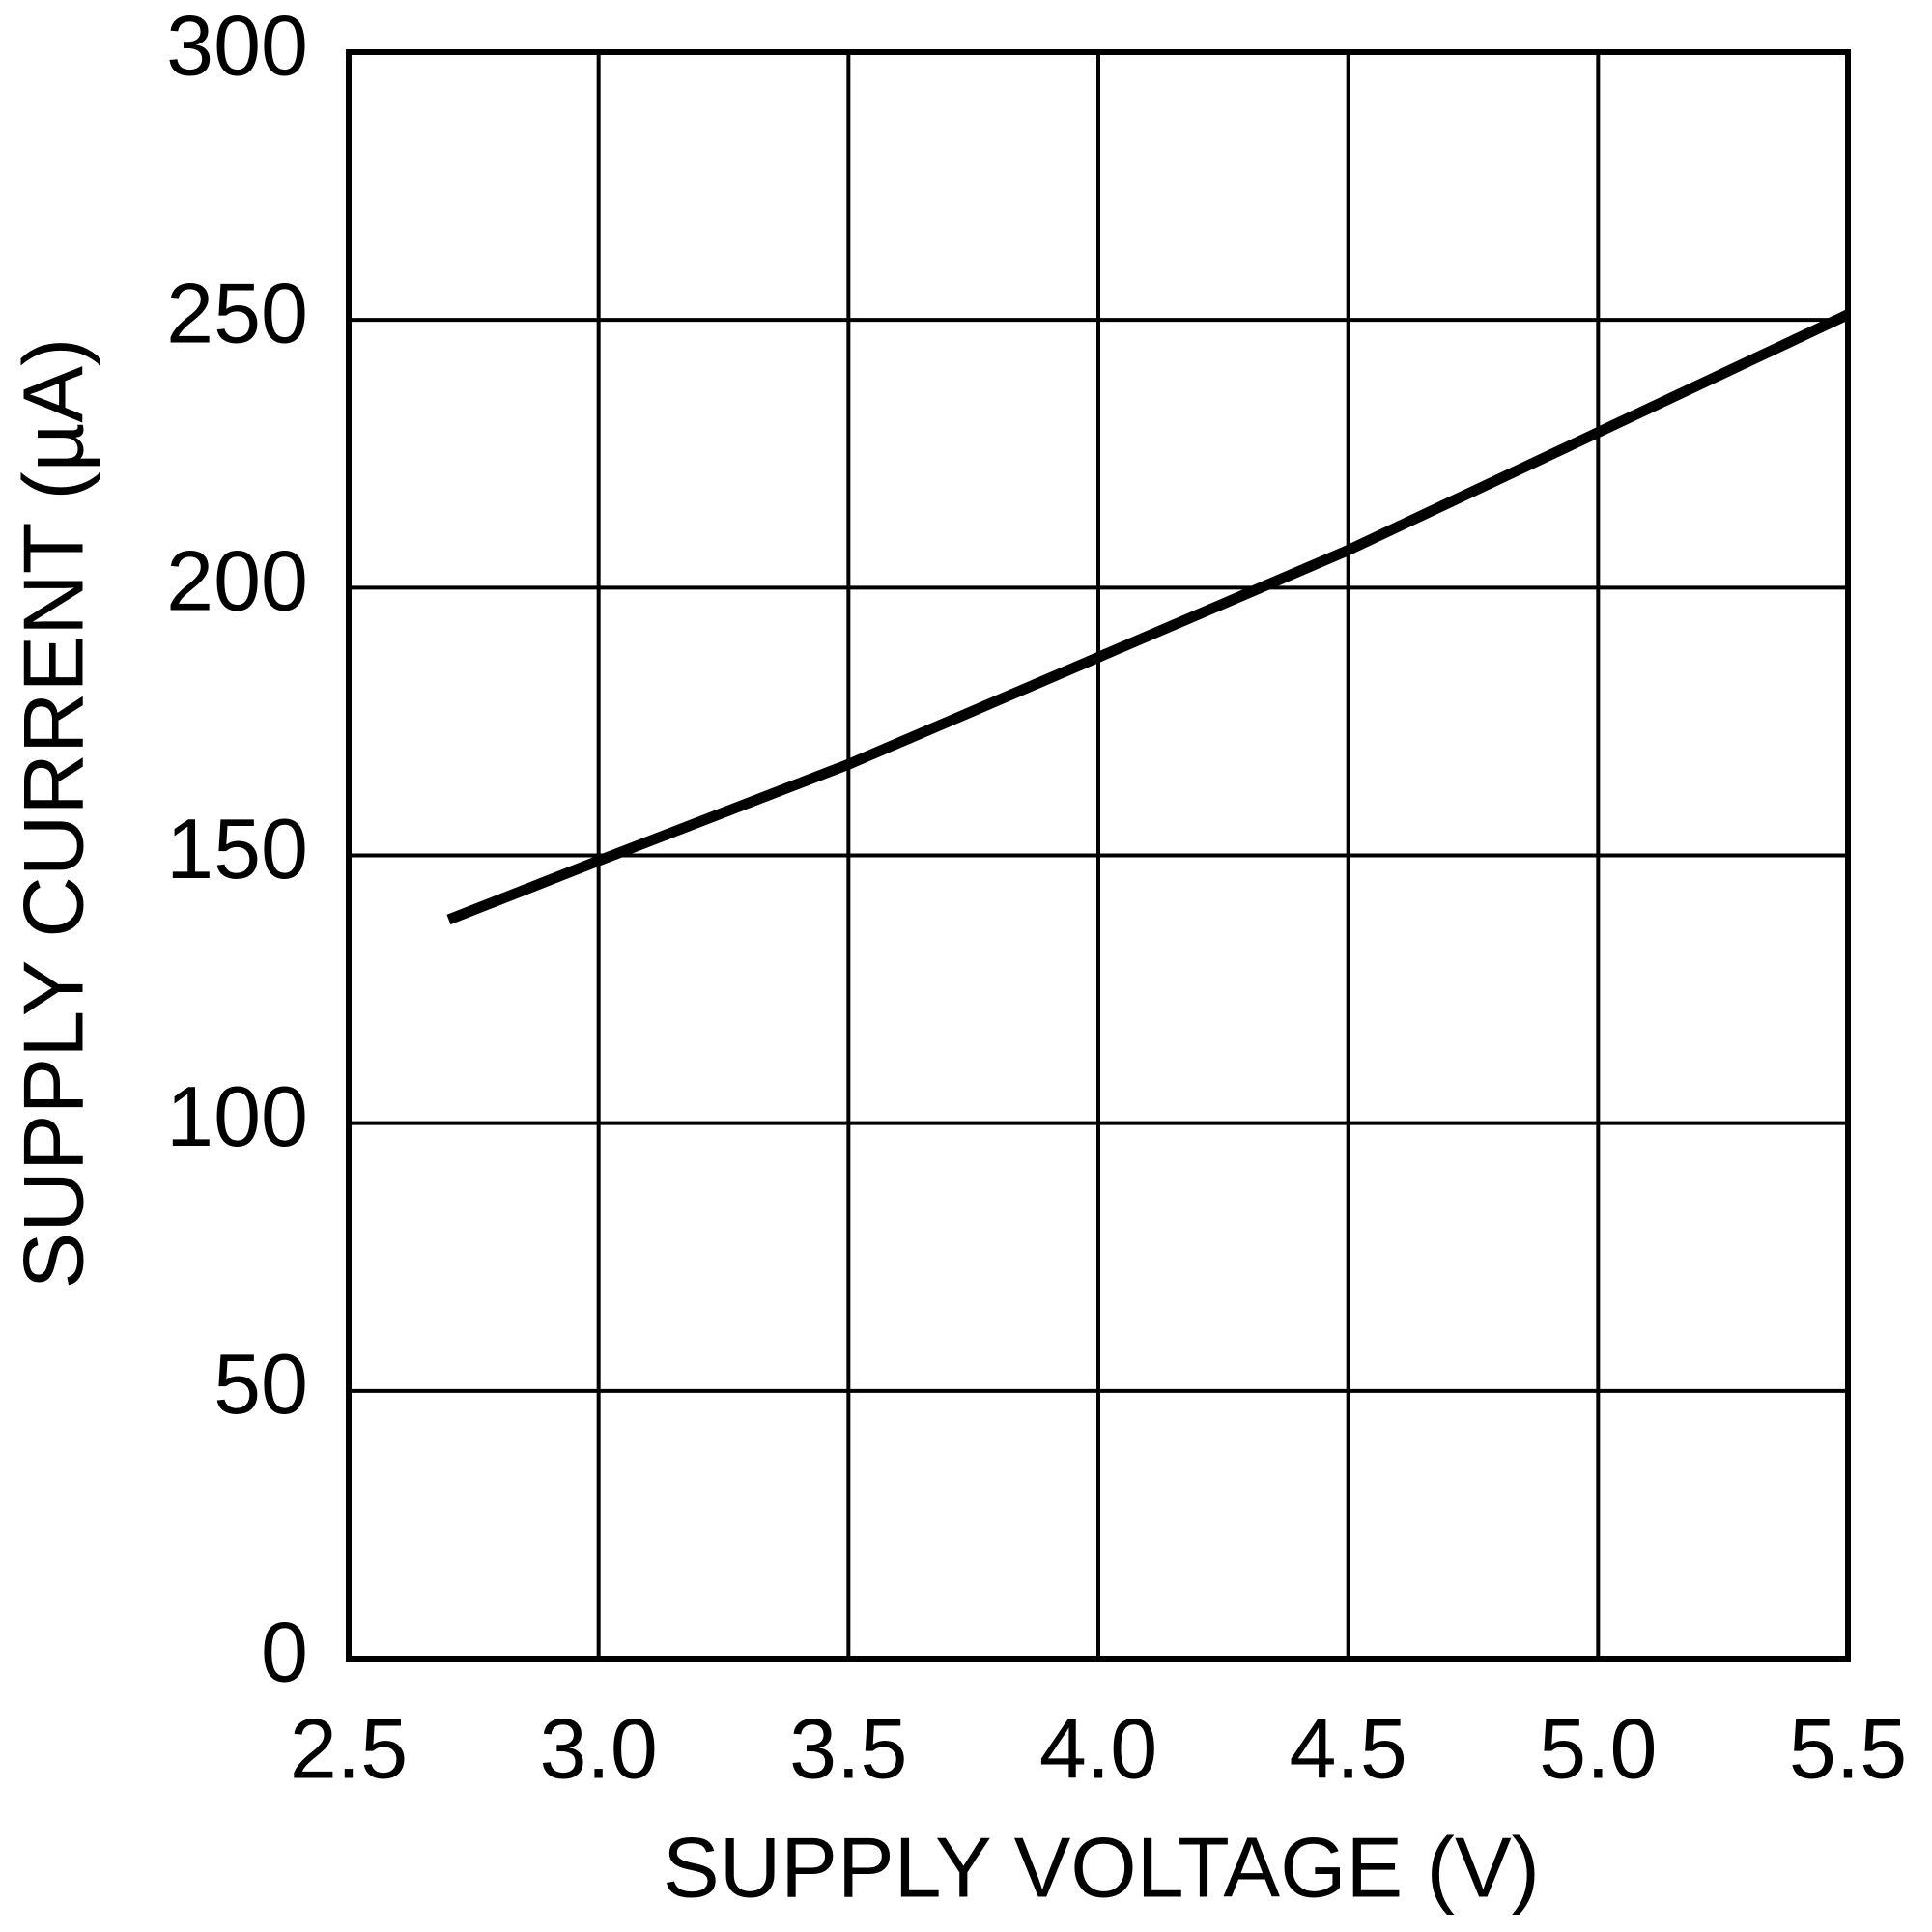 This screenshot has height=1932, width=1932. I want to click on y-tick-label: 200, so click(237, 581).